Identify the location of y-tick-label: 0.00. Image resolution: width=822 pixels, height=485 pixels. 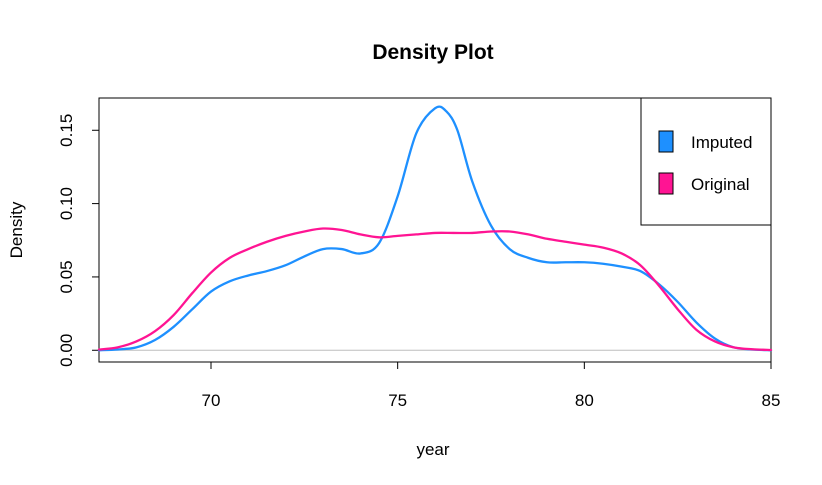
(66, 350).